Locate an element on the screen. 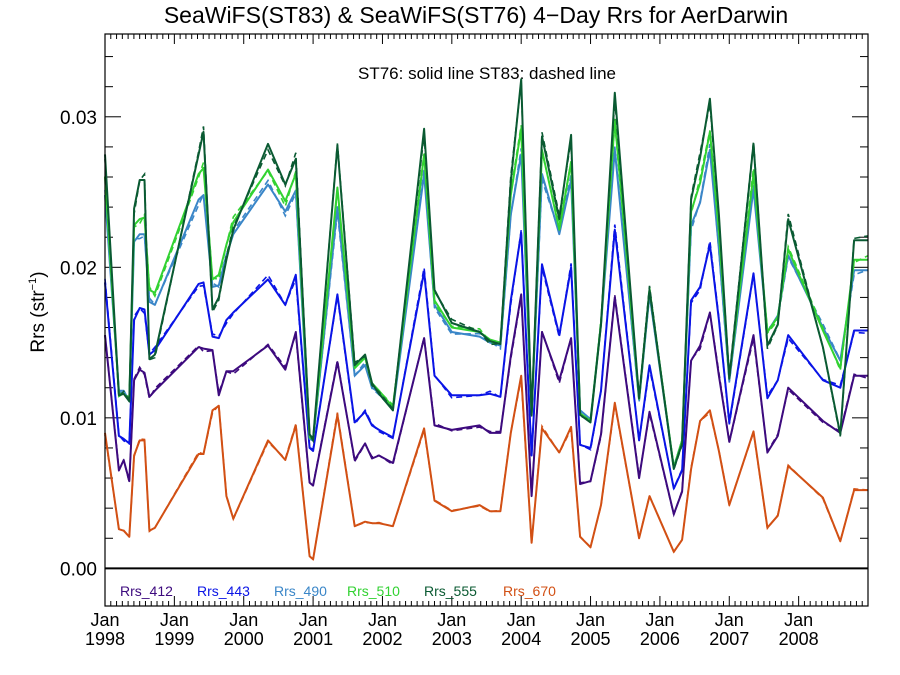 Image resolution: width=900 pixels, height=675 pixels. y-tick-label: 0.02 is located at coordinates (78, 268).